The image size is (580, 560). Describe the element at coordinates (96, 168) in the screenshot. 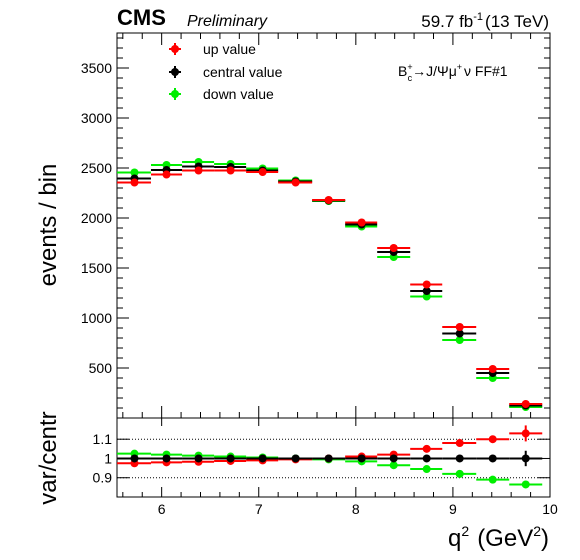

I see `main-y-tick-label: 2500` at that location.